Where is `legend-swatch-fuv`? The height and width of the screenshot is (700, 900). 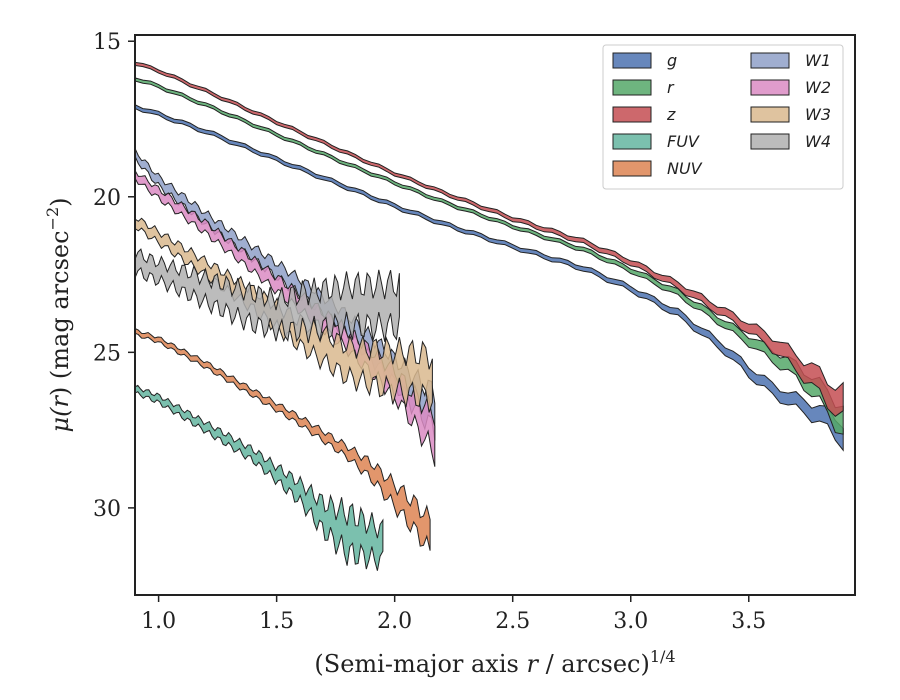 legend-swatch-fuv is located at coordinates (632, 141).